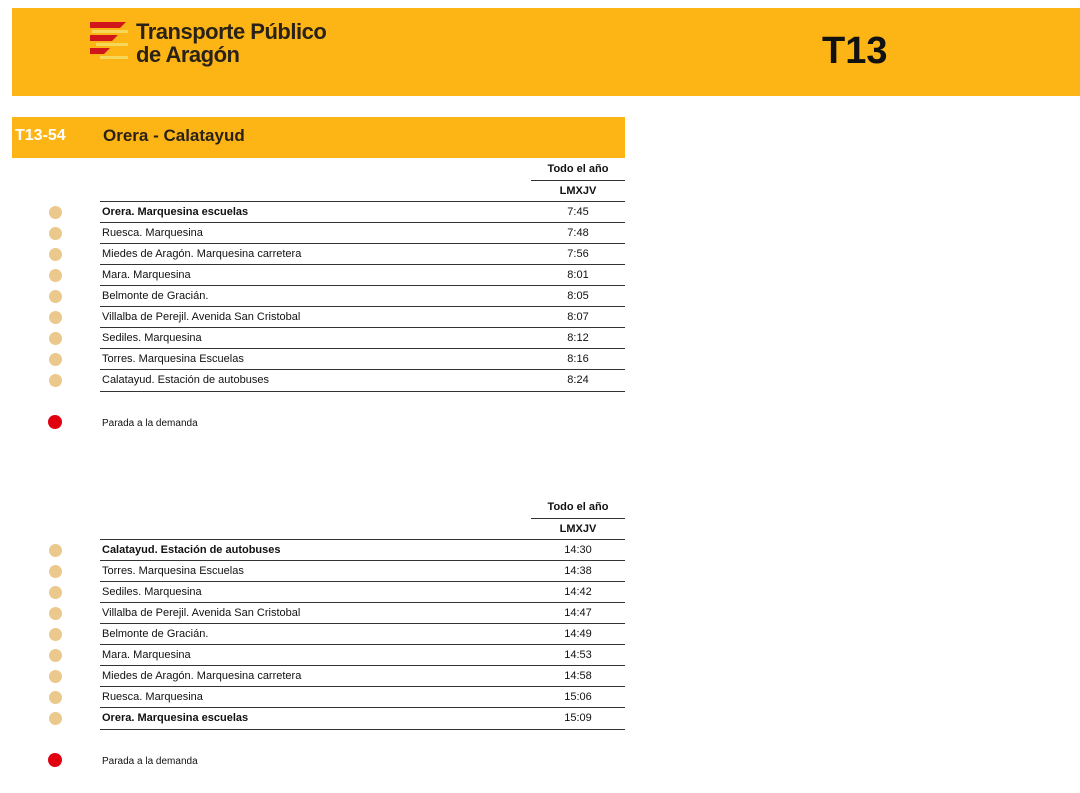  Describe the element at coordinates (578, 254) in the screenshot. I see `departure-time: 7:56` at that location.